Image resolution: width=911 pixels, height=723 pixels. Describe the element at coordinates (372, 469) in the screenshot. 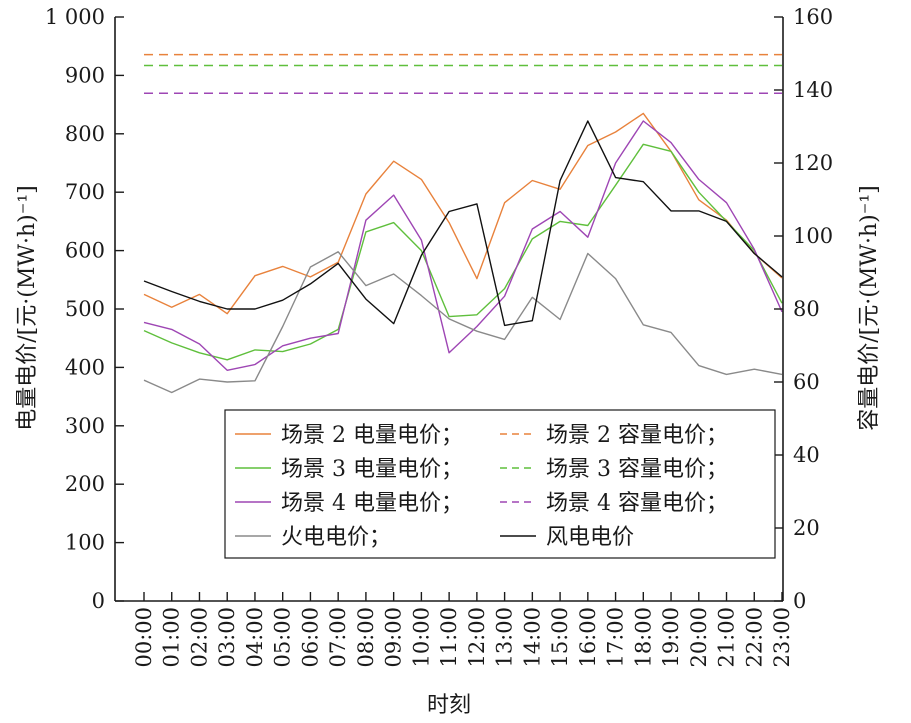

I see `legend-label: 场景 3 电量电价；` at that location.